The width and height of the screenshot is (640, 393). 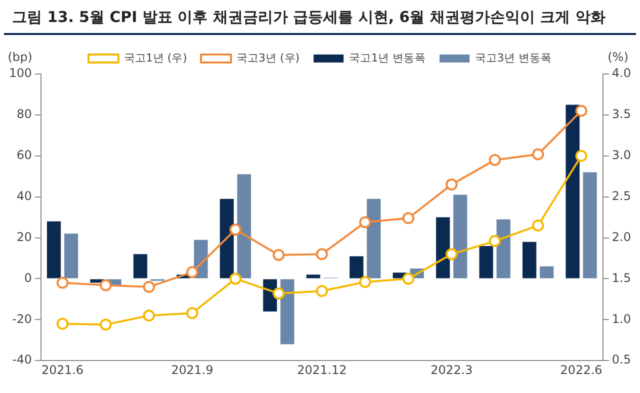 I want to click on y2-axis-title: (%), so click(x=618, y=57).